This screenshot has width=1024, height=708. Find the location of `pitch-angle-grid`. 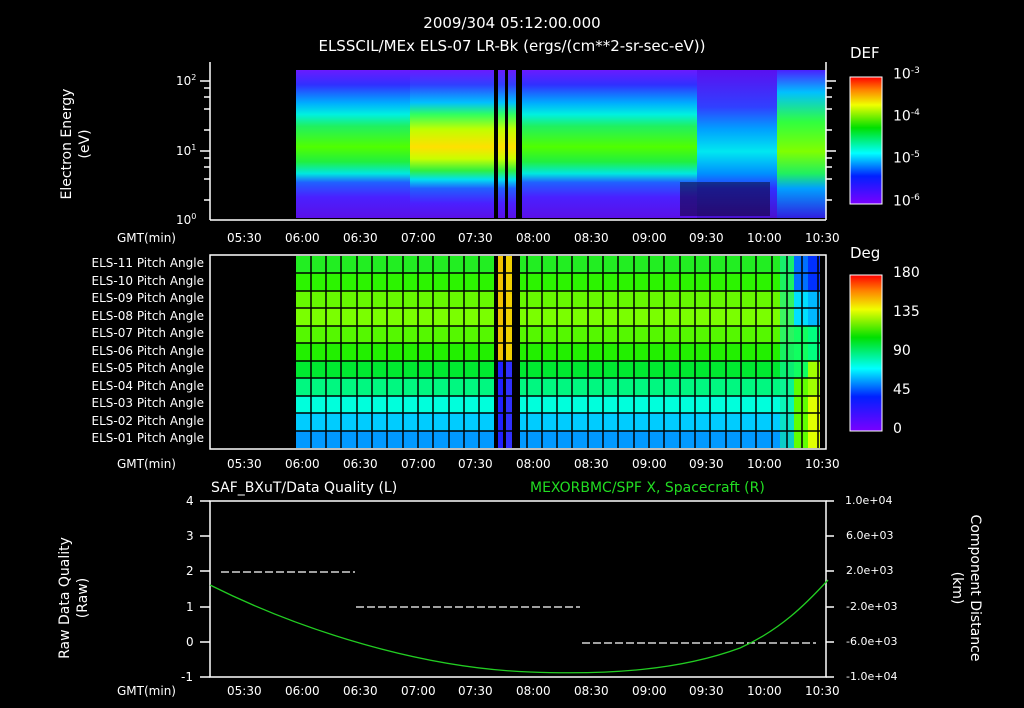

pitch-angle-grid is located at coordinates (561, 352).